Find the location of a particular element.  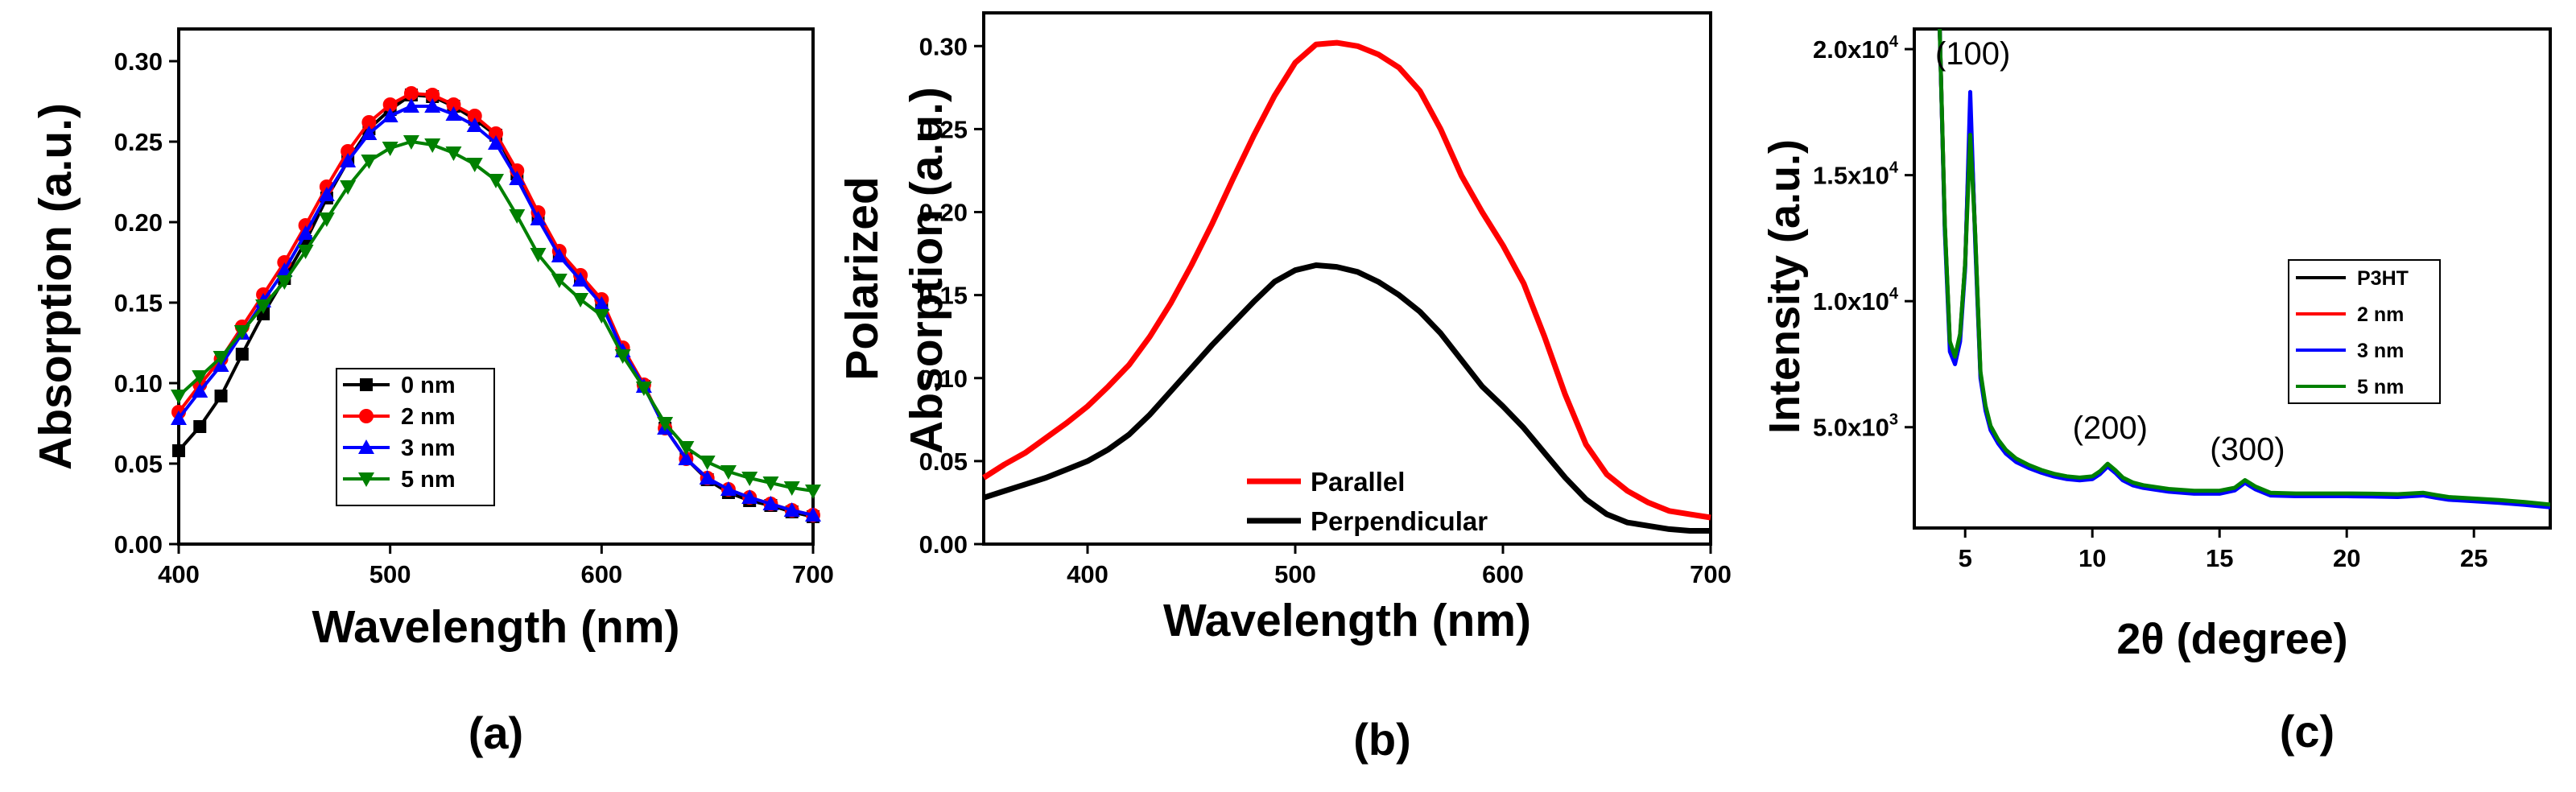

y-axis-label: Absorption (a.u.) is located at coordinates (55, 286).